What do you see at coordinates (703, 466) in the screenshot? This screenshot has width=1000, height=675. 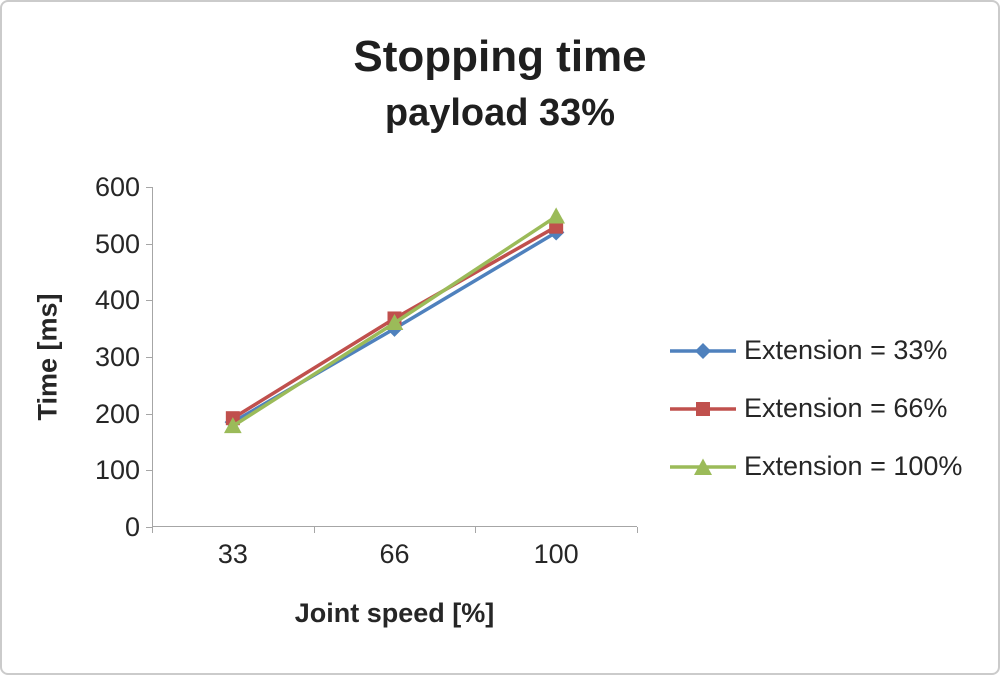 I see `legend-marker-triangle-icon` at bounding box center [703, 466].